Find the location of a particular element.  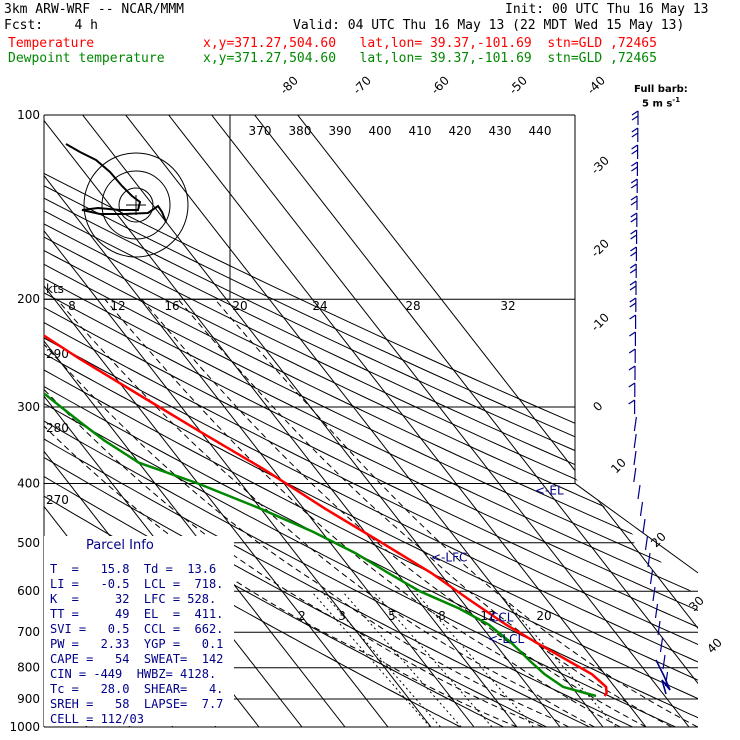

hodograph is located at coordinates (127, 200).